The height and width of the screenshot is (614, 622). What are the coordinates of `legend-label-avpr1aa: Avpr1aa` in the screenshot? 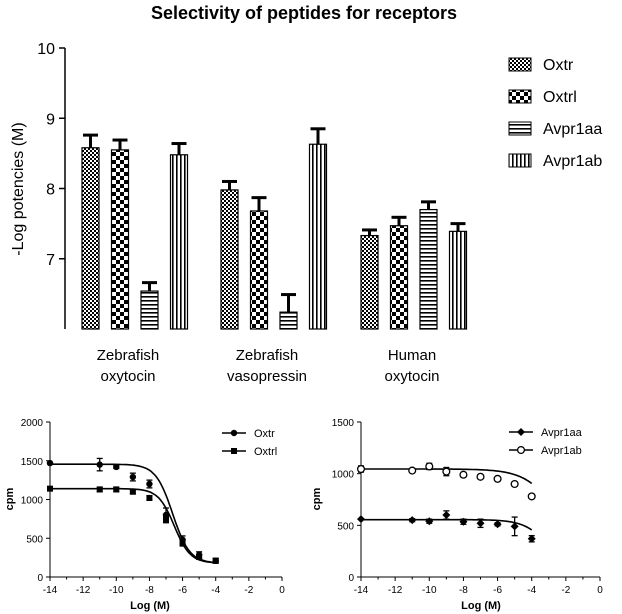 It's located at (562, 433).